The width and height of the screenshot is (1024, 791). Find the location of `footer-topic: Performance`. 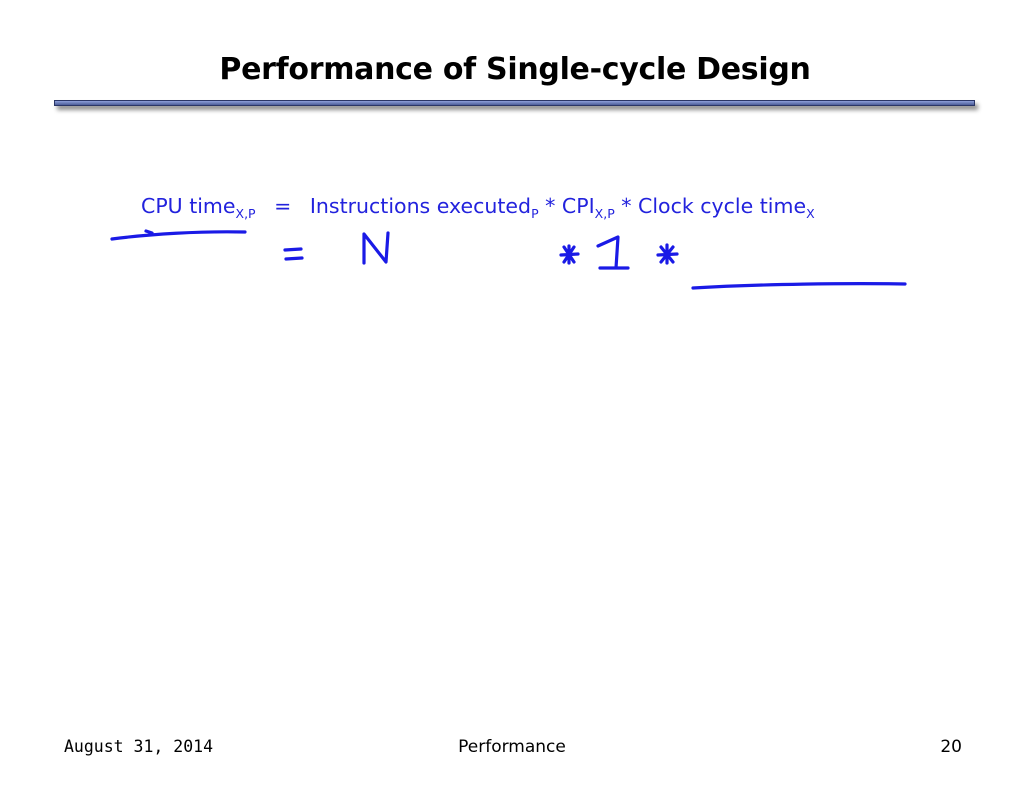

footer-topic: Performance is located at coordinates (512, 747).